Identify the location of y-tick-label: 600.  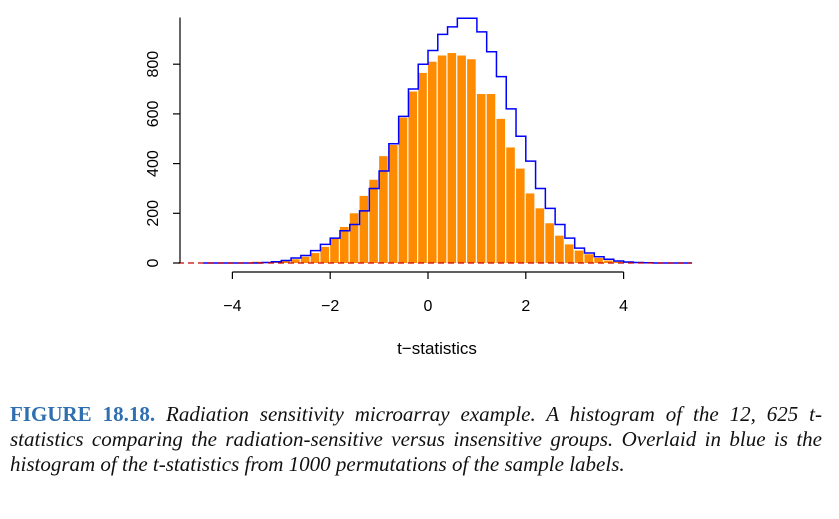
(153, 113).